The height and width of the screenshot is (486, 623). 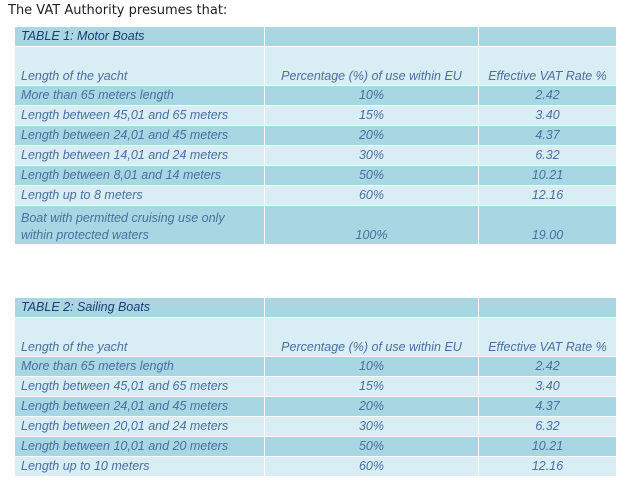 What do you see at coordinates (139, 175) in the screenshot?
I see `cell-length: Length between 8,01 and 14 meters` at bounding box center [139, 175].